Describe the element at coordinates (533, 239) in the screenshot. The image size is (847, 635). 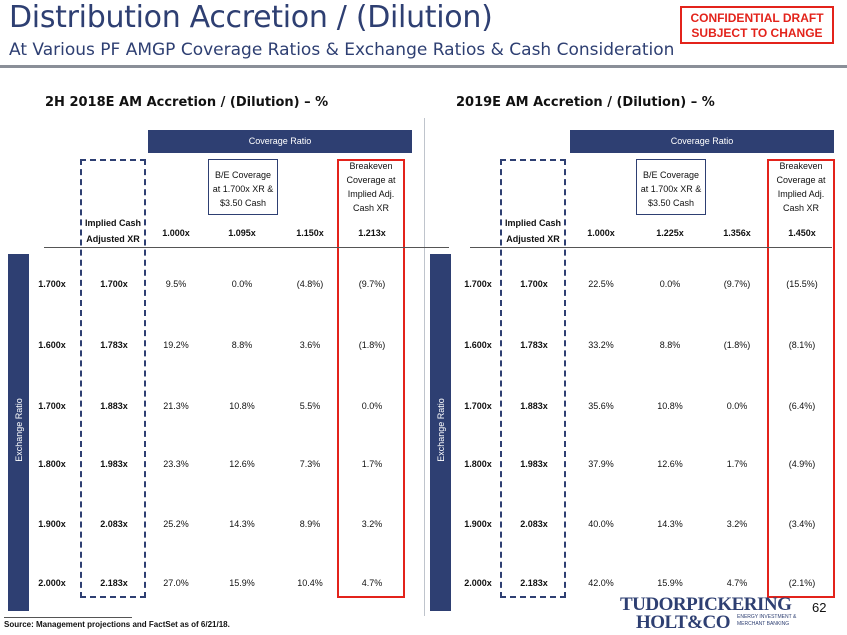
I see `adjusted-xr-label: Adjusted XR` at that location.